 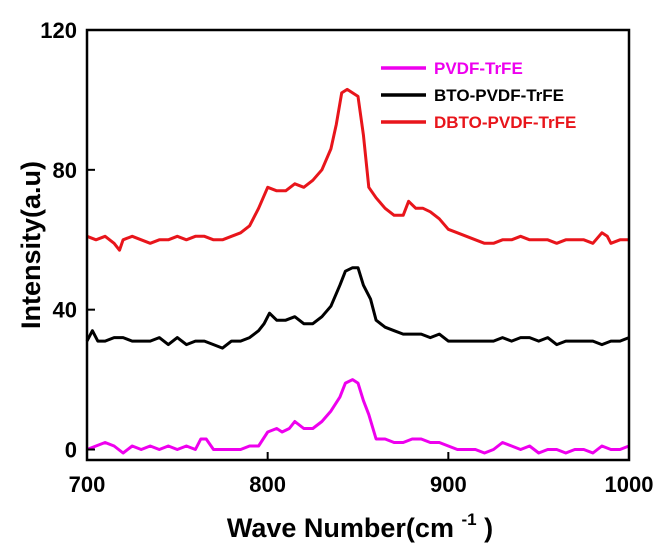 I want to click on legend-label-2: DBTO-PVDF-TrFE, so click(x=505, y=122).